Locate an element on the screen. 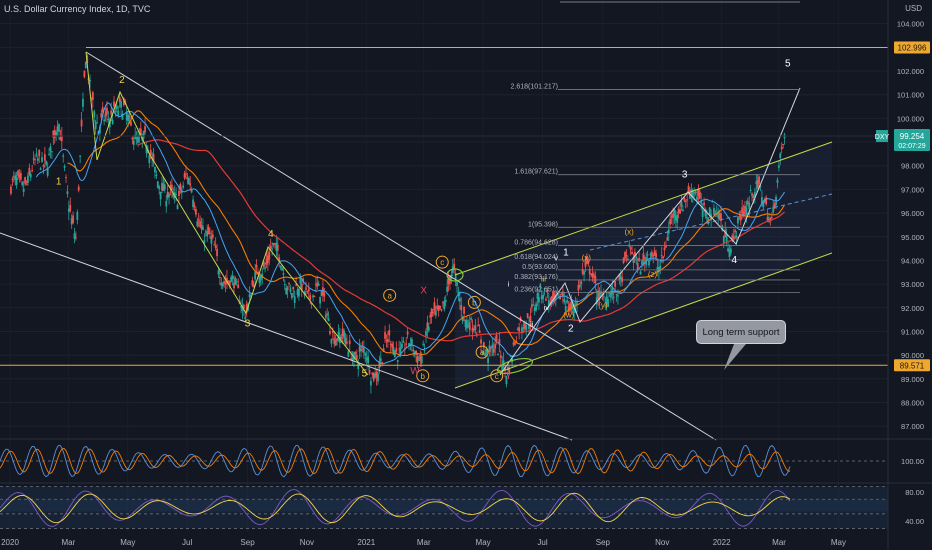 The image size is (932, 550). y-tick-label: 104.000 is located at coordinates (910, 24).